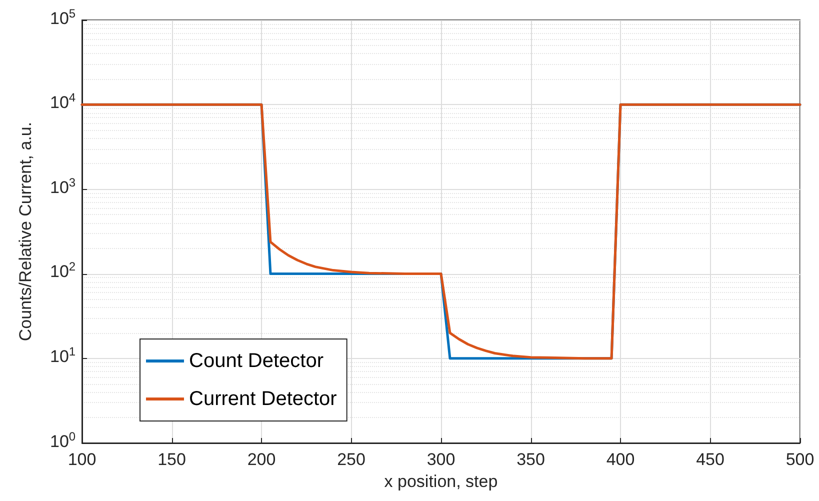 This screenshot has height=501, width=819. I want to click on legend-label: Current Detector, so click(263, 399).